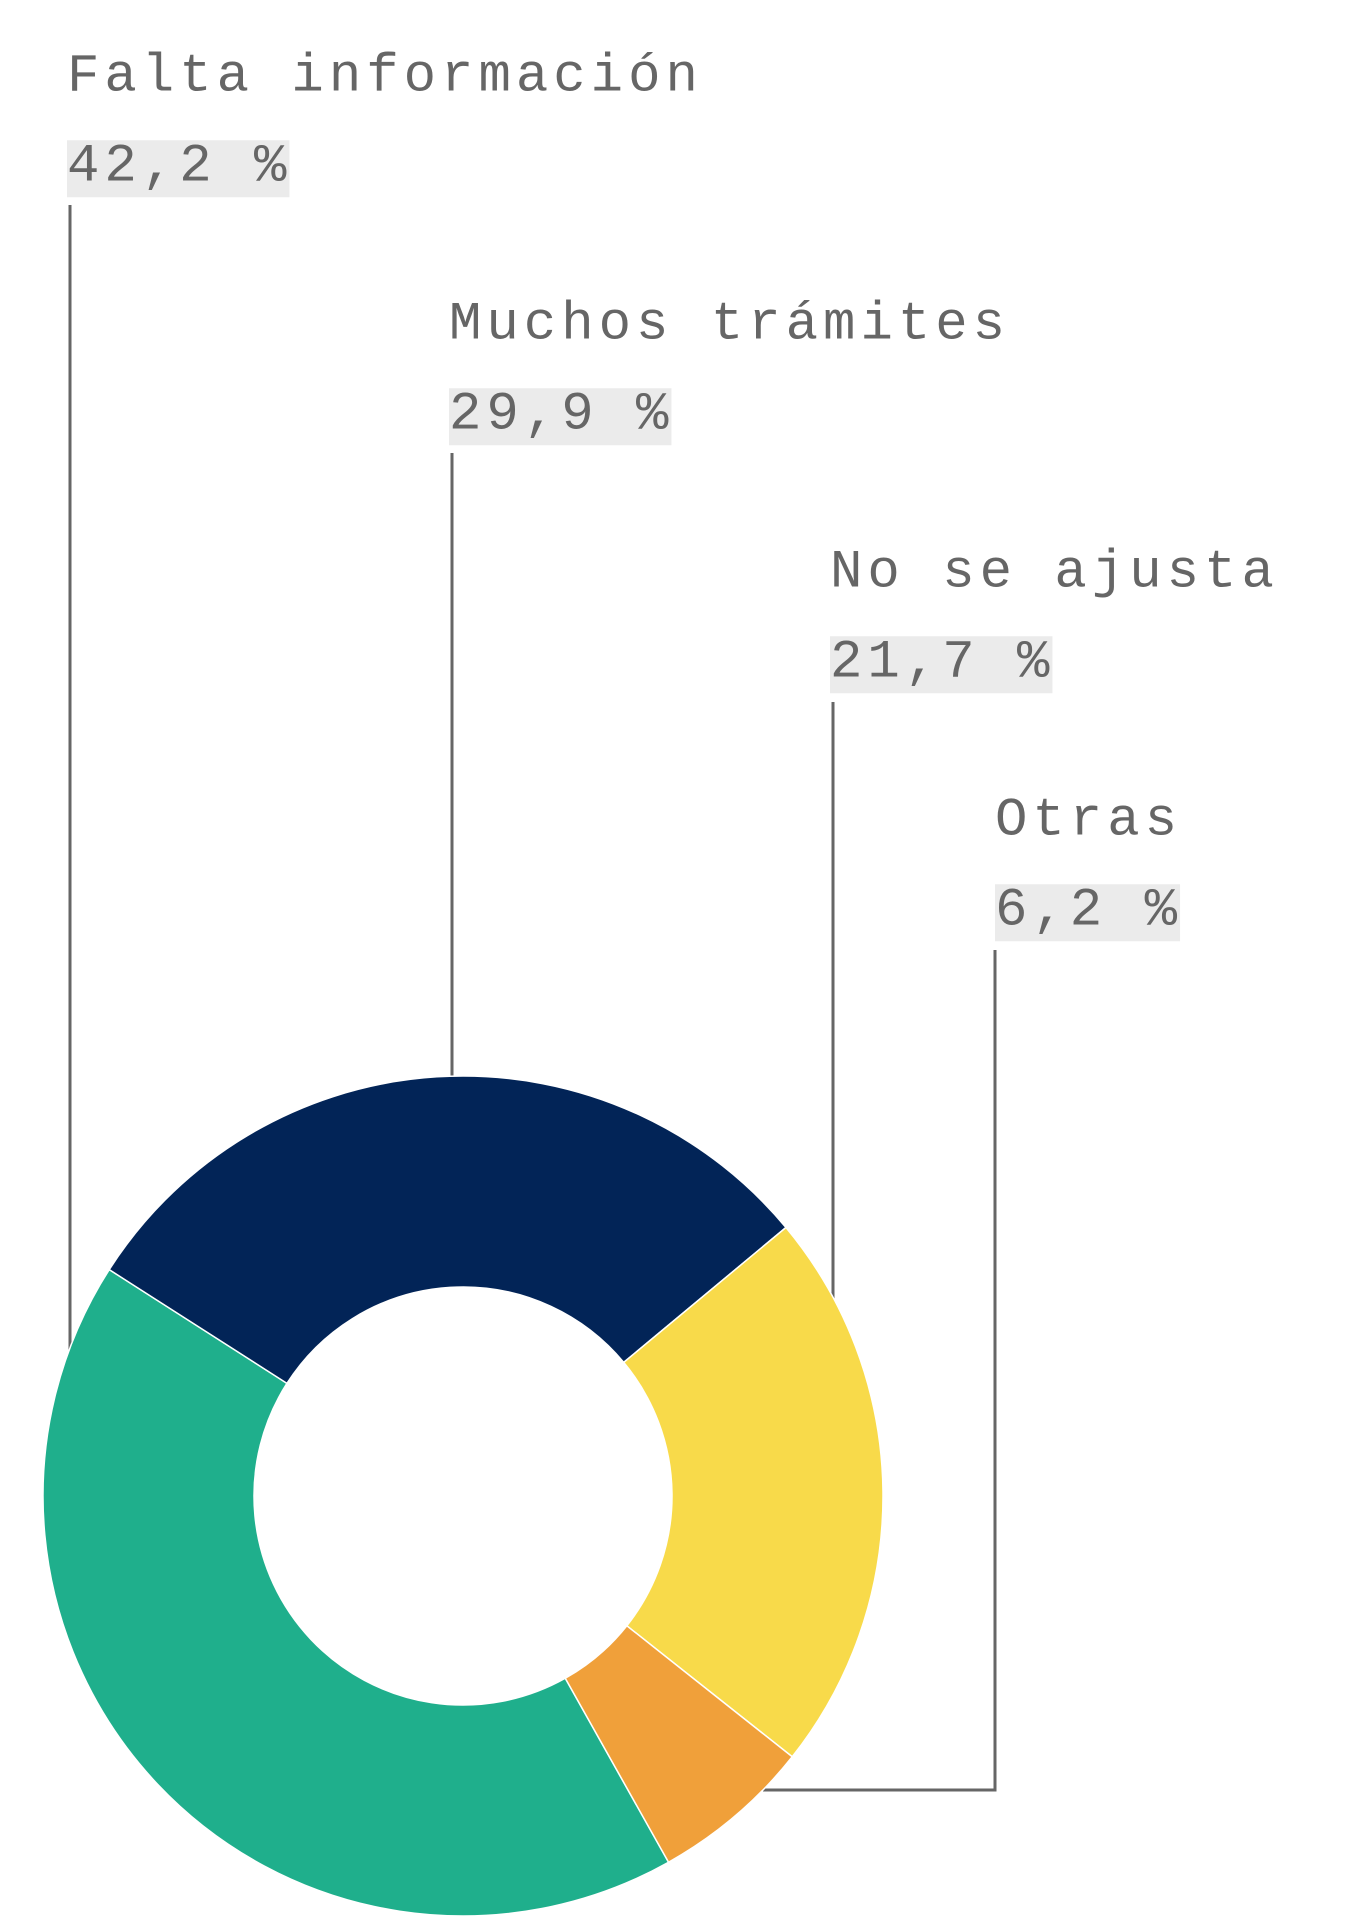 This screenshot has height=1927, width=1353. Describe the element at coordinates (729, 324) in the screenshot. I see `category-label: Muchos trámites` at that location.